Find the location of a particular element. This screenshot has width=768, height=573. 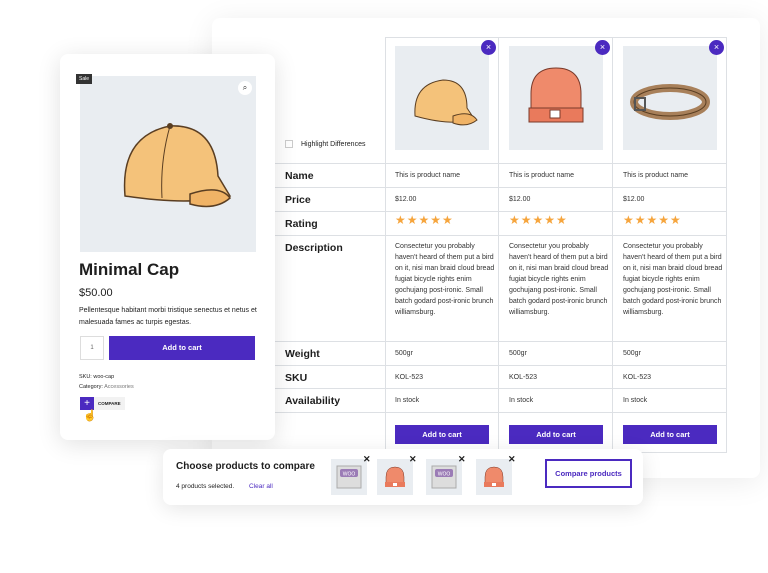

product-title: Minimal Cap is located at coordinates (129, 269).